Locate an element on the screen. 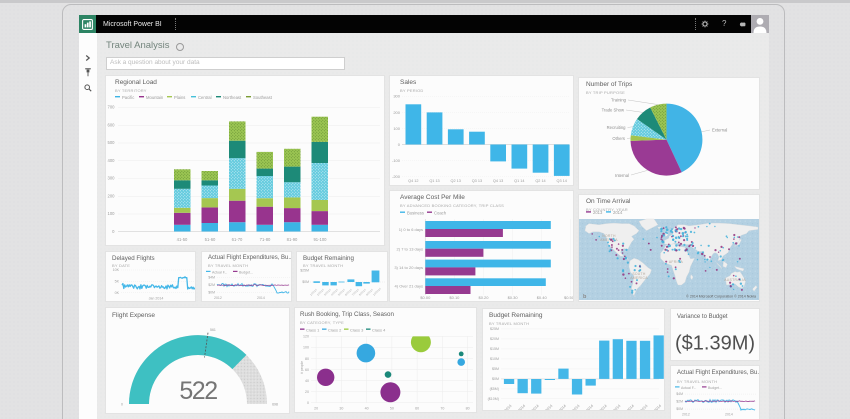  svg-text: 4/1/2014 is located at coordinates (546, 407).